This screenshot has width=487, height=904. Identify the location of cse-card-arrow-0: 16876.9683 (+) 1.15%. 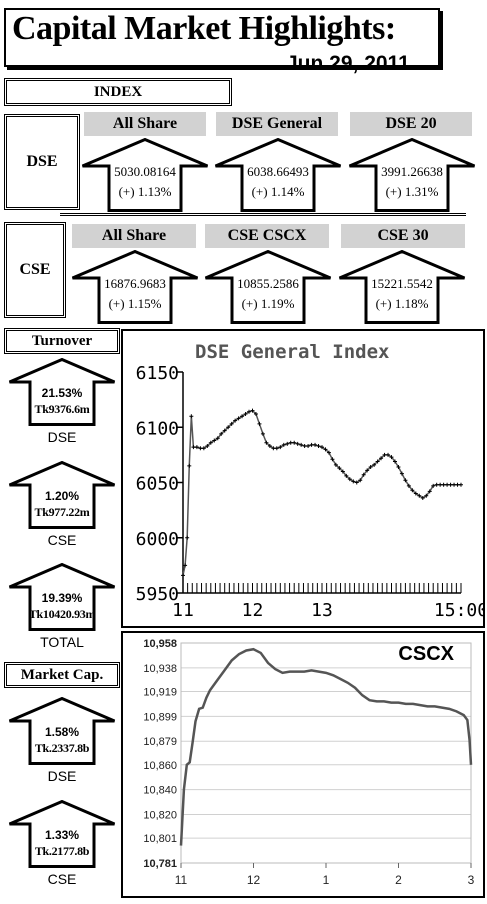
(135, 287).